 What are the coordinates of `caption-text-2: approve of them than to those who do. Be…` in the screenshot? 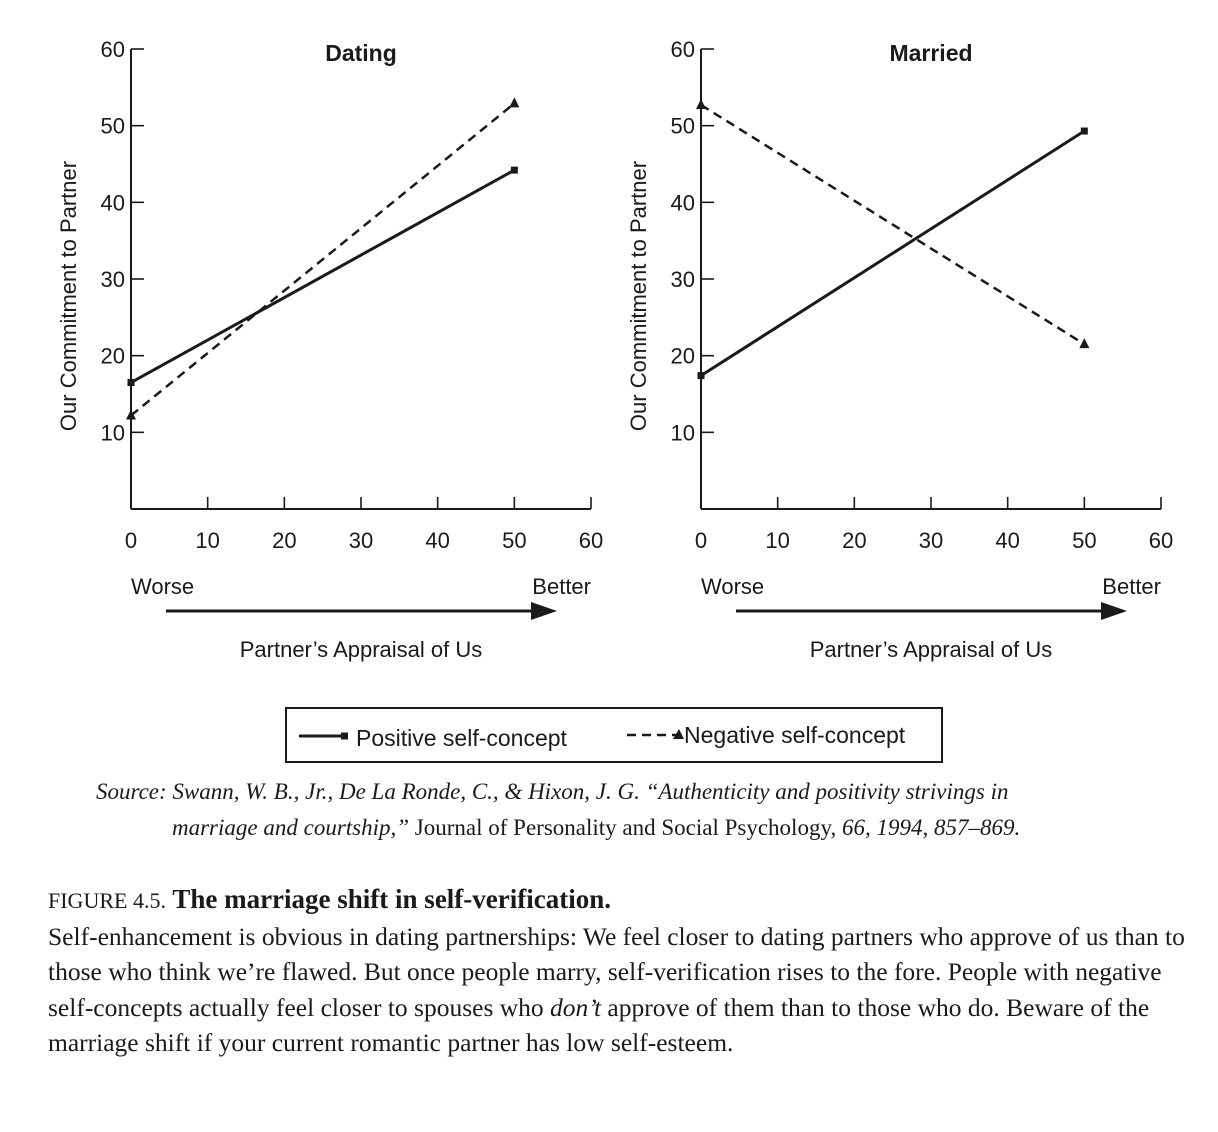 It's located at (599, 1025).